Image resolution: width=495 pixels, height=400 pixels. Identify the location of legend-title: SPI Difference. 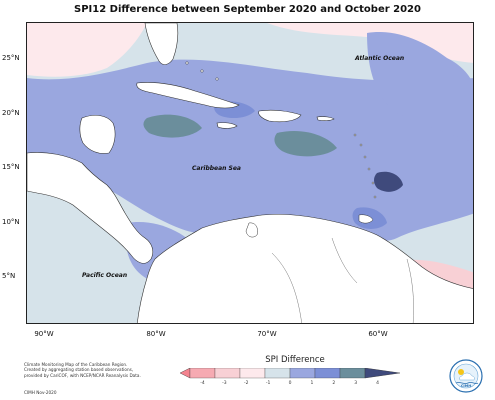
(295, 360).